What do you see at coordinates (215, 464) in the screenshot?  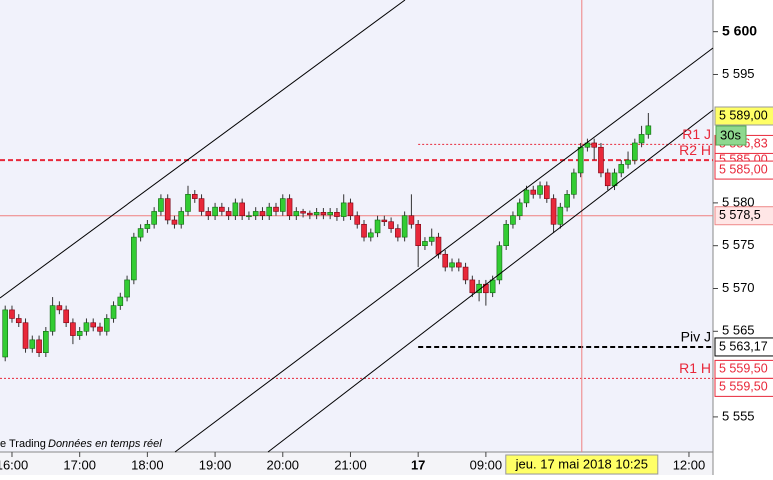 I see `x-tick-label: 19:00` at bounding box center [215, 464].